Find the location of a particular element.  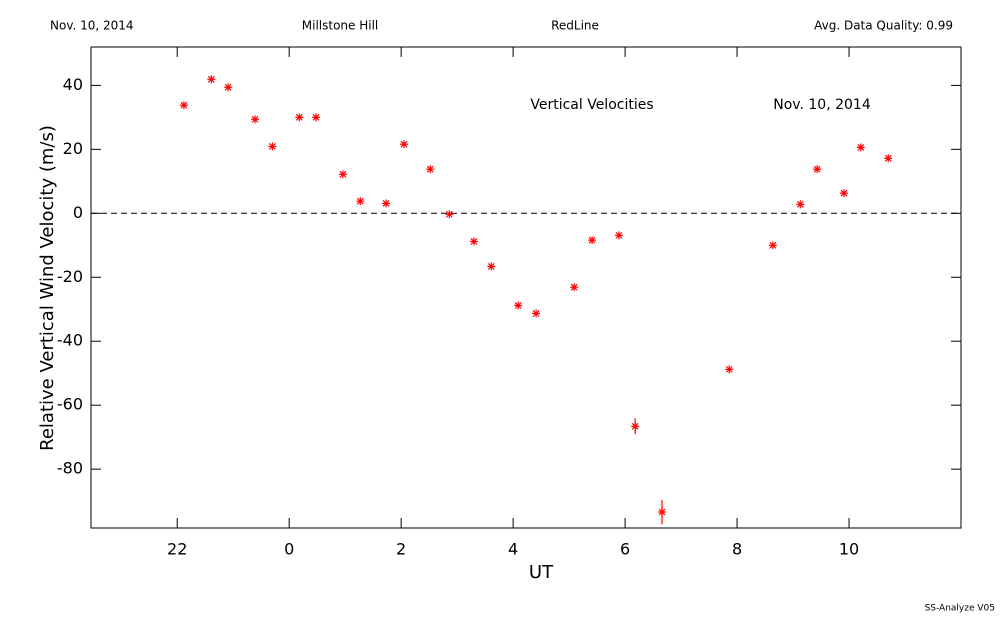

y-tick-label: 20 is located at coordinates (73, 148).